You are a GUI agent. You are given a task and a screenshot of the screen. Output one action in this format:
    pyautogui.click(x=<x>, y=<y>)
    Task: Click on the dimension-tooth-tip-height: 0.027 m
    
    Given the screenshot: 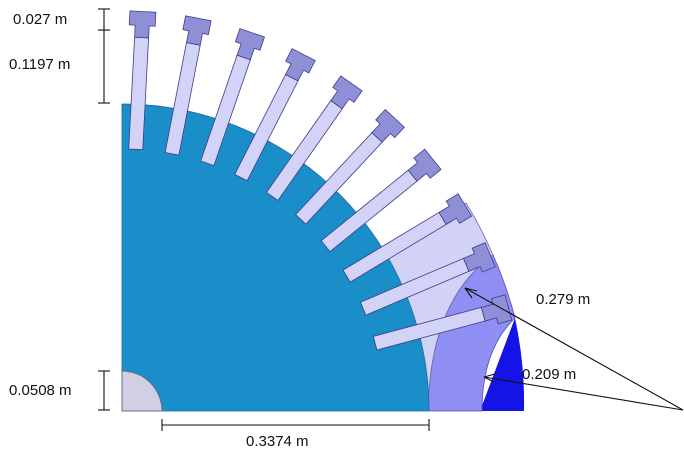 What is the action you would take?
    pyautogui.click(x=61, y=19)
    